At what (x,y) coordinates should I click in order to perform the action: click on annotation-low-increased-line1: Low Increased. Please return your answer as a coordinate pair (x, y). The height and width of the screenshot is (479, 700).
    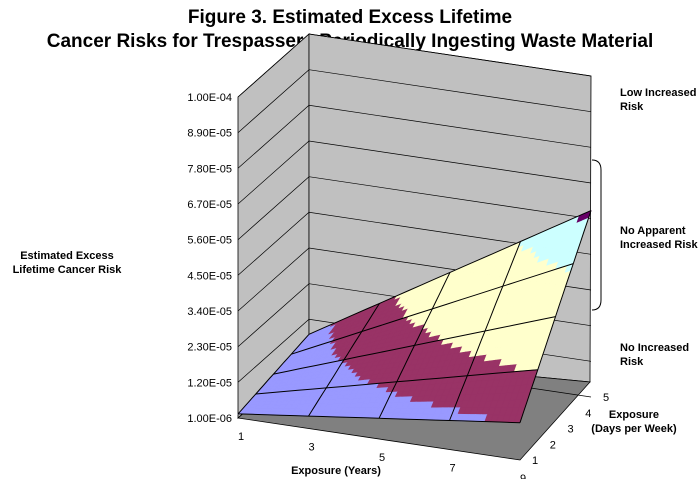
    Looking at the image, I should click on (658, 93).